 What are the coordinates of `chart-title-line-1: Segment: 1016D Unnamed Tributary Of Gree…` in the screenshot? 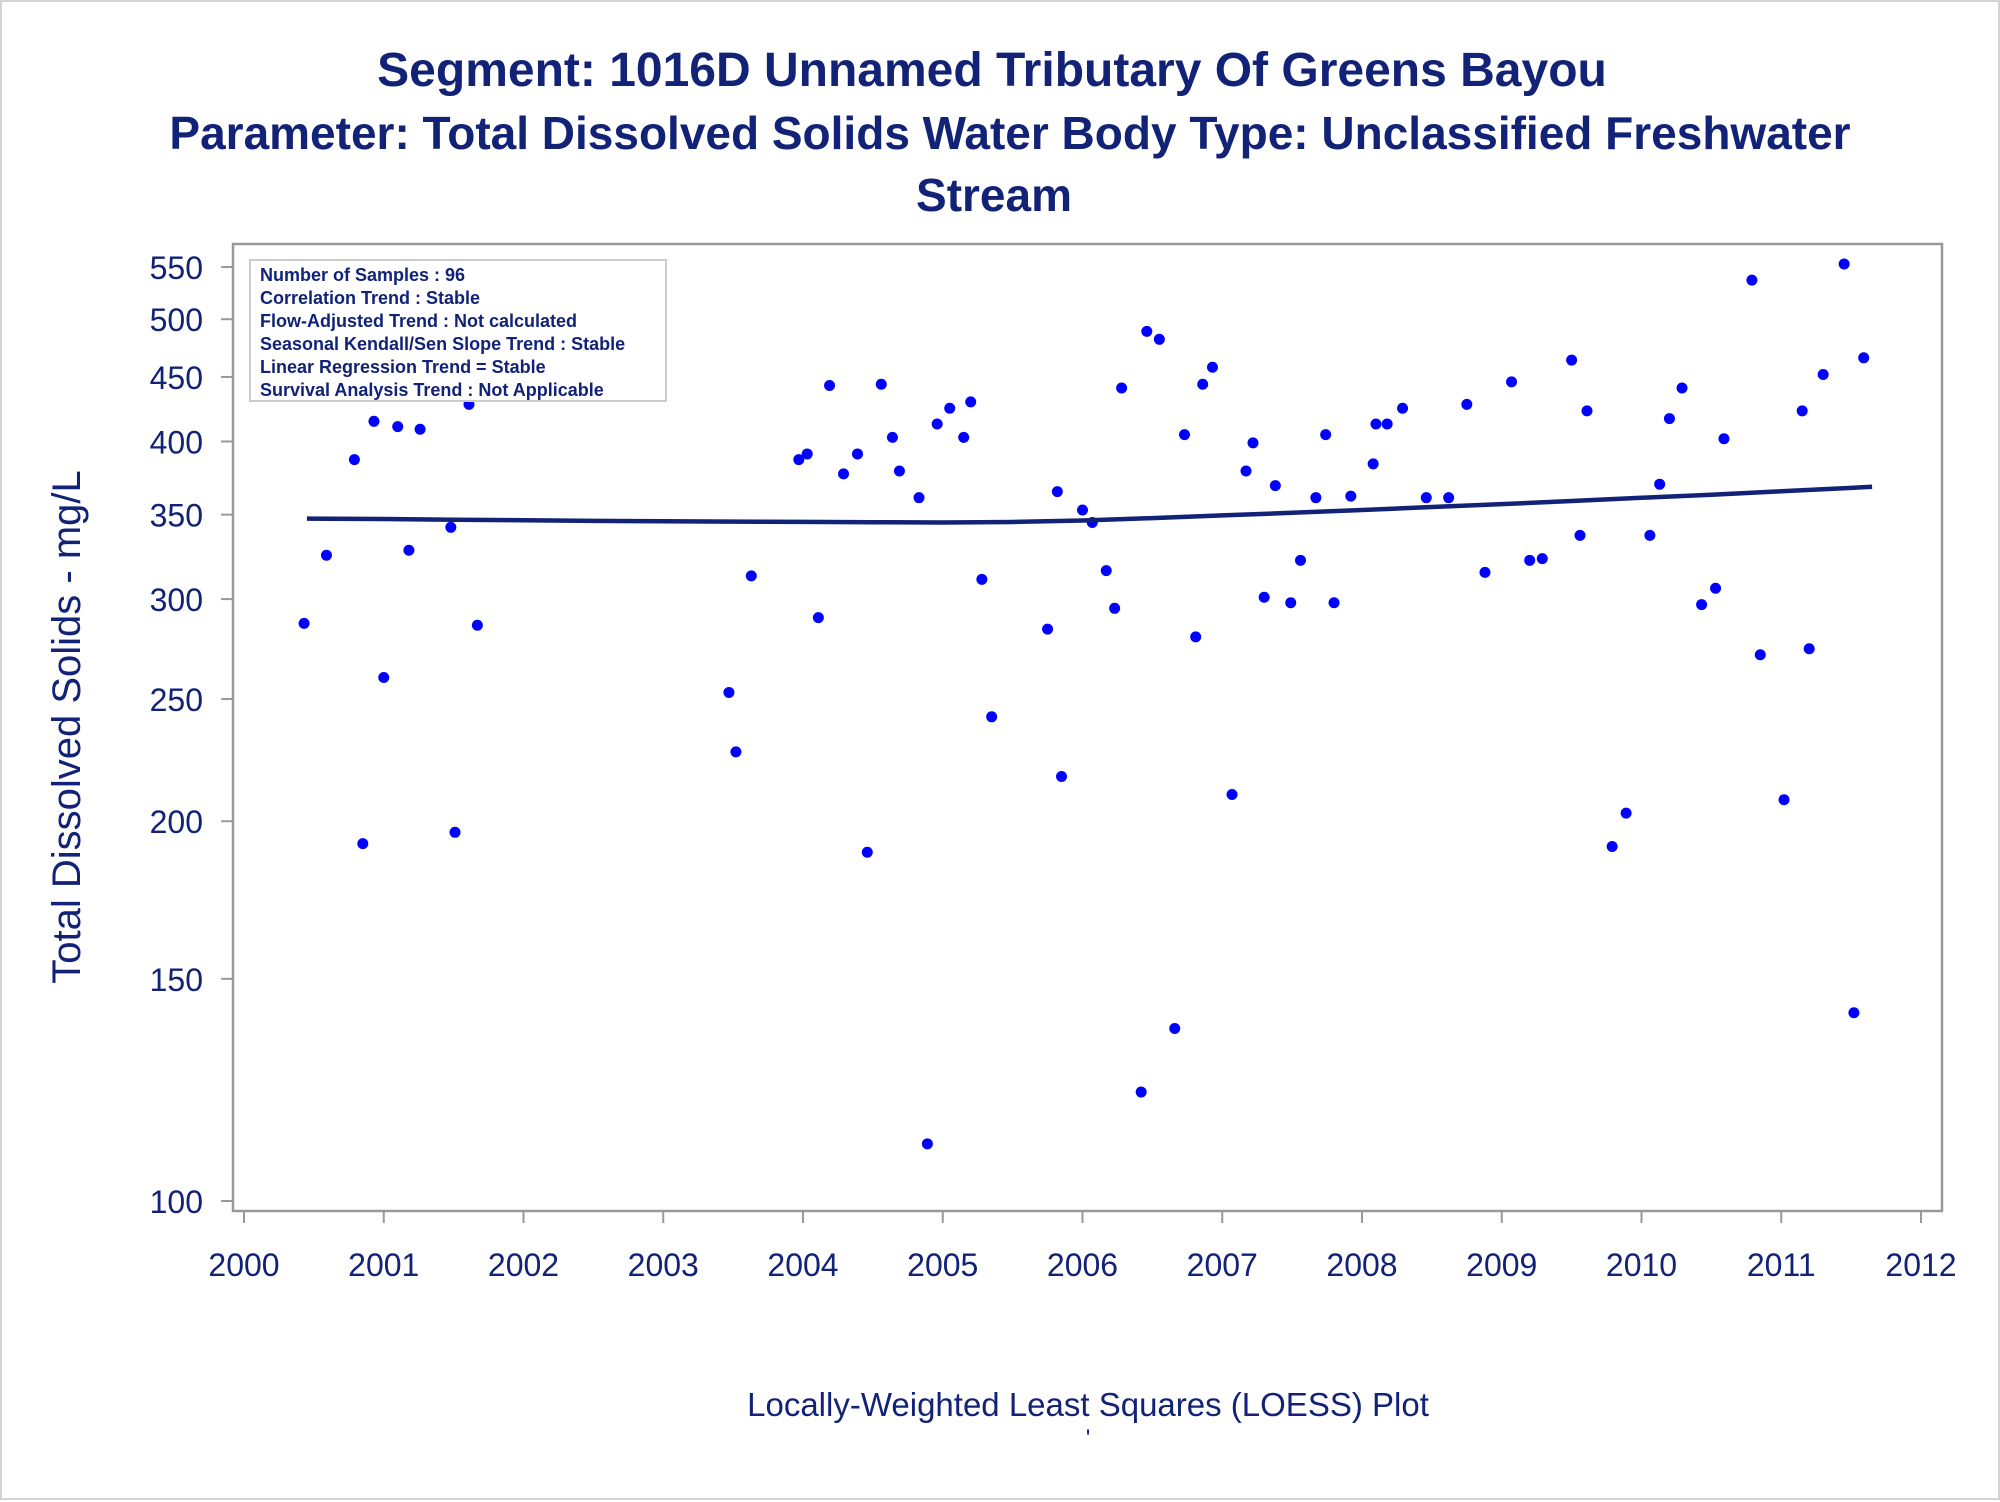 It's located at (992, 70).